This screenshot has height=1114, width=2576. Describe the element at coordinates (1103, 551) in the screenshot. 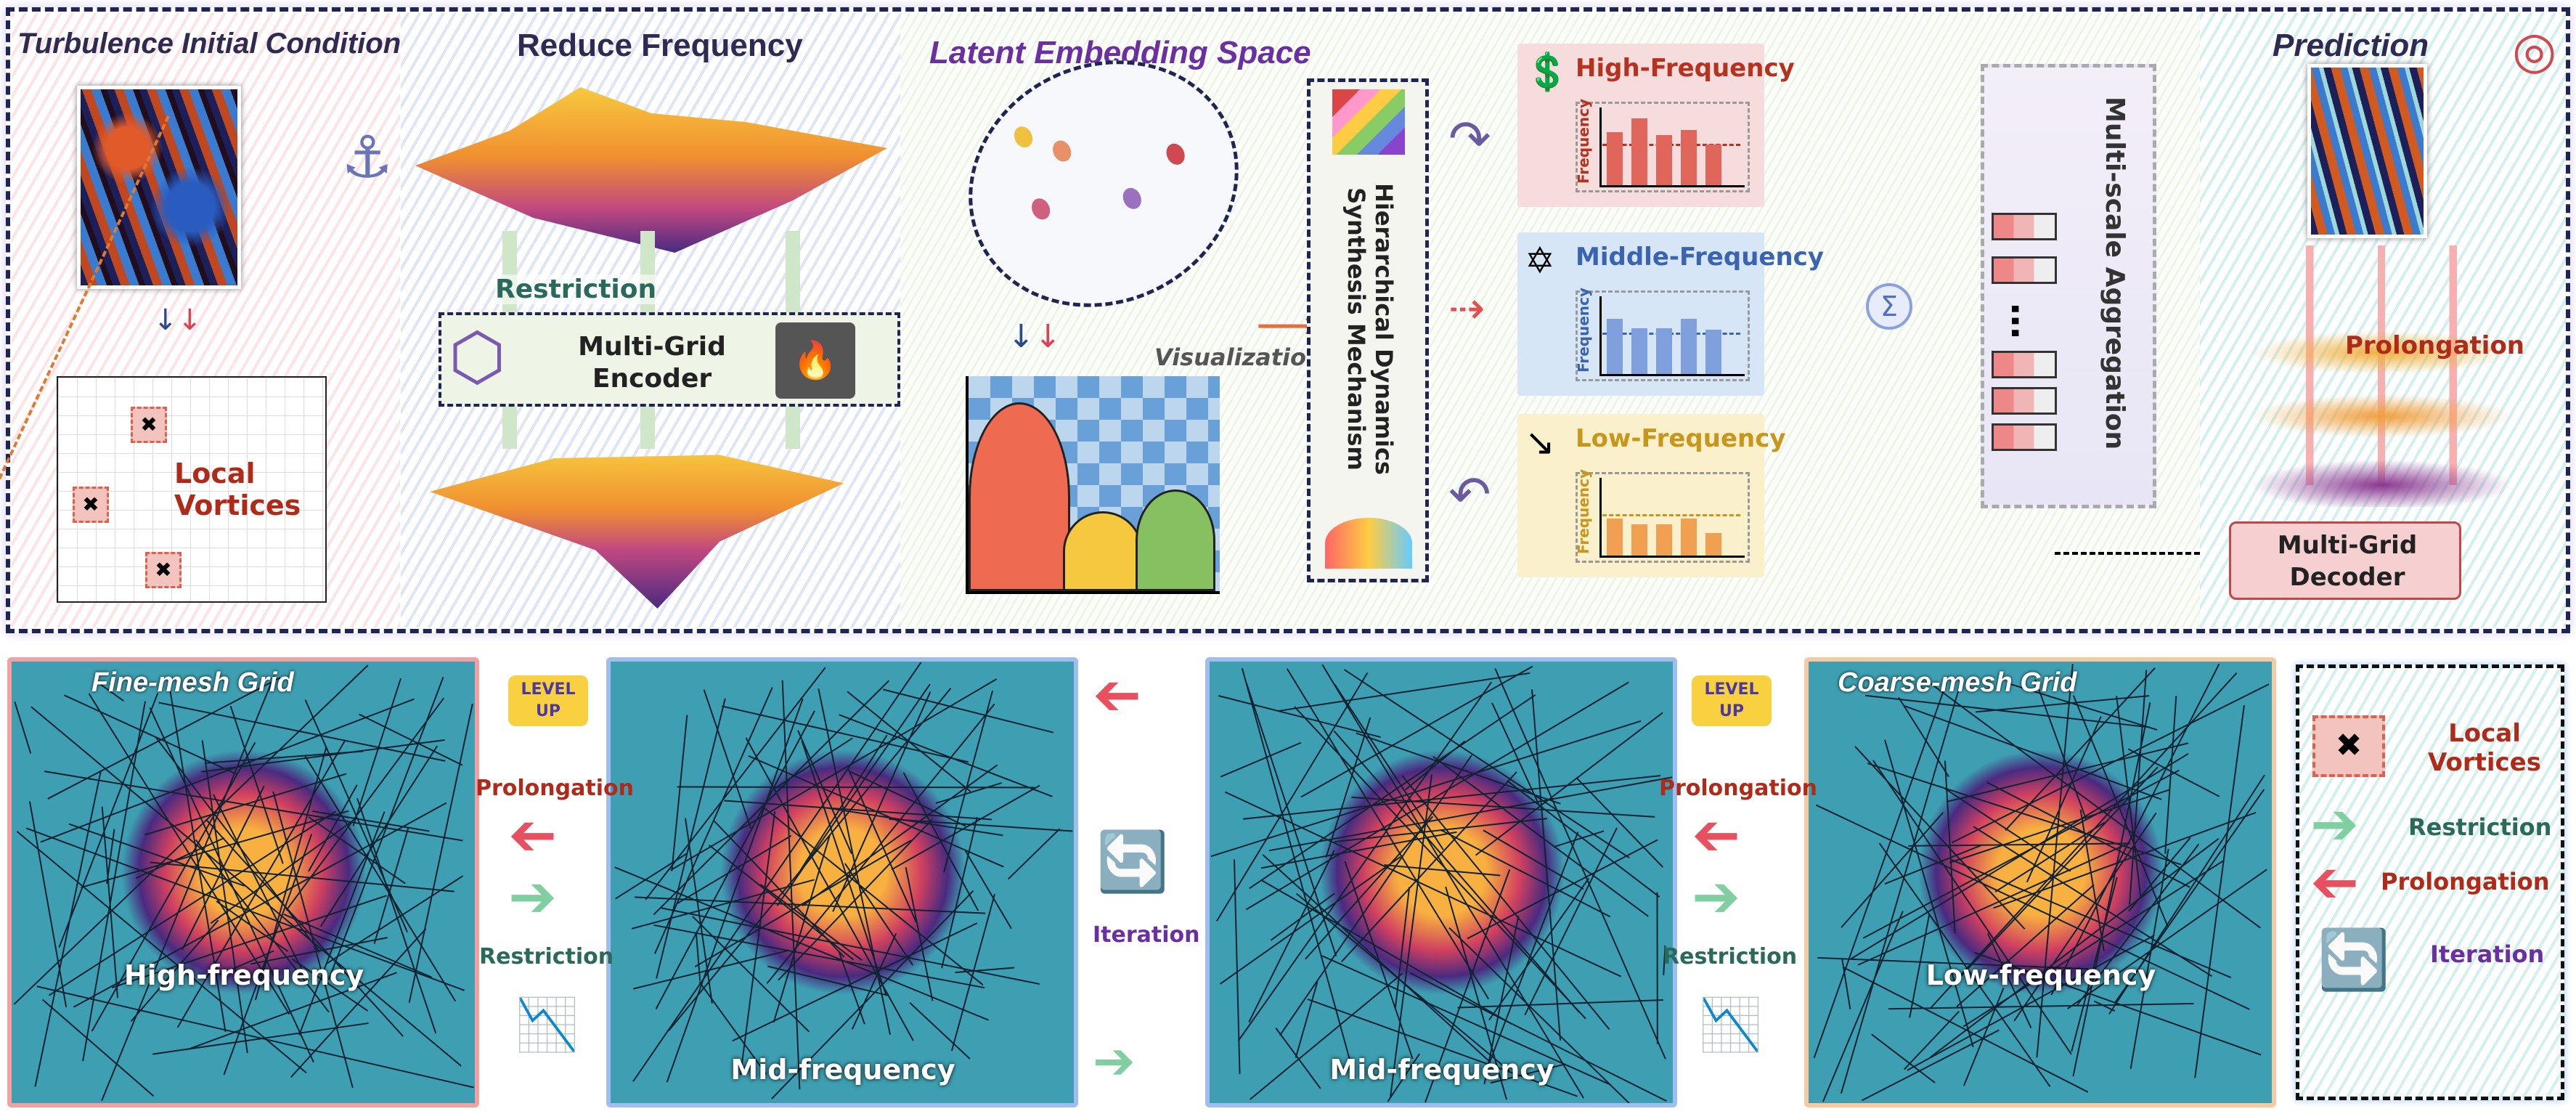

I see `density-curve-yellow` at that location.